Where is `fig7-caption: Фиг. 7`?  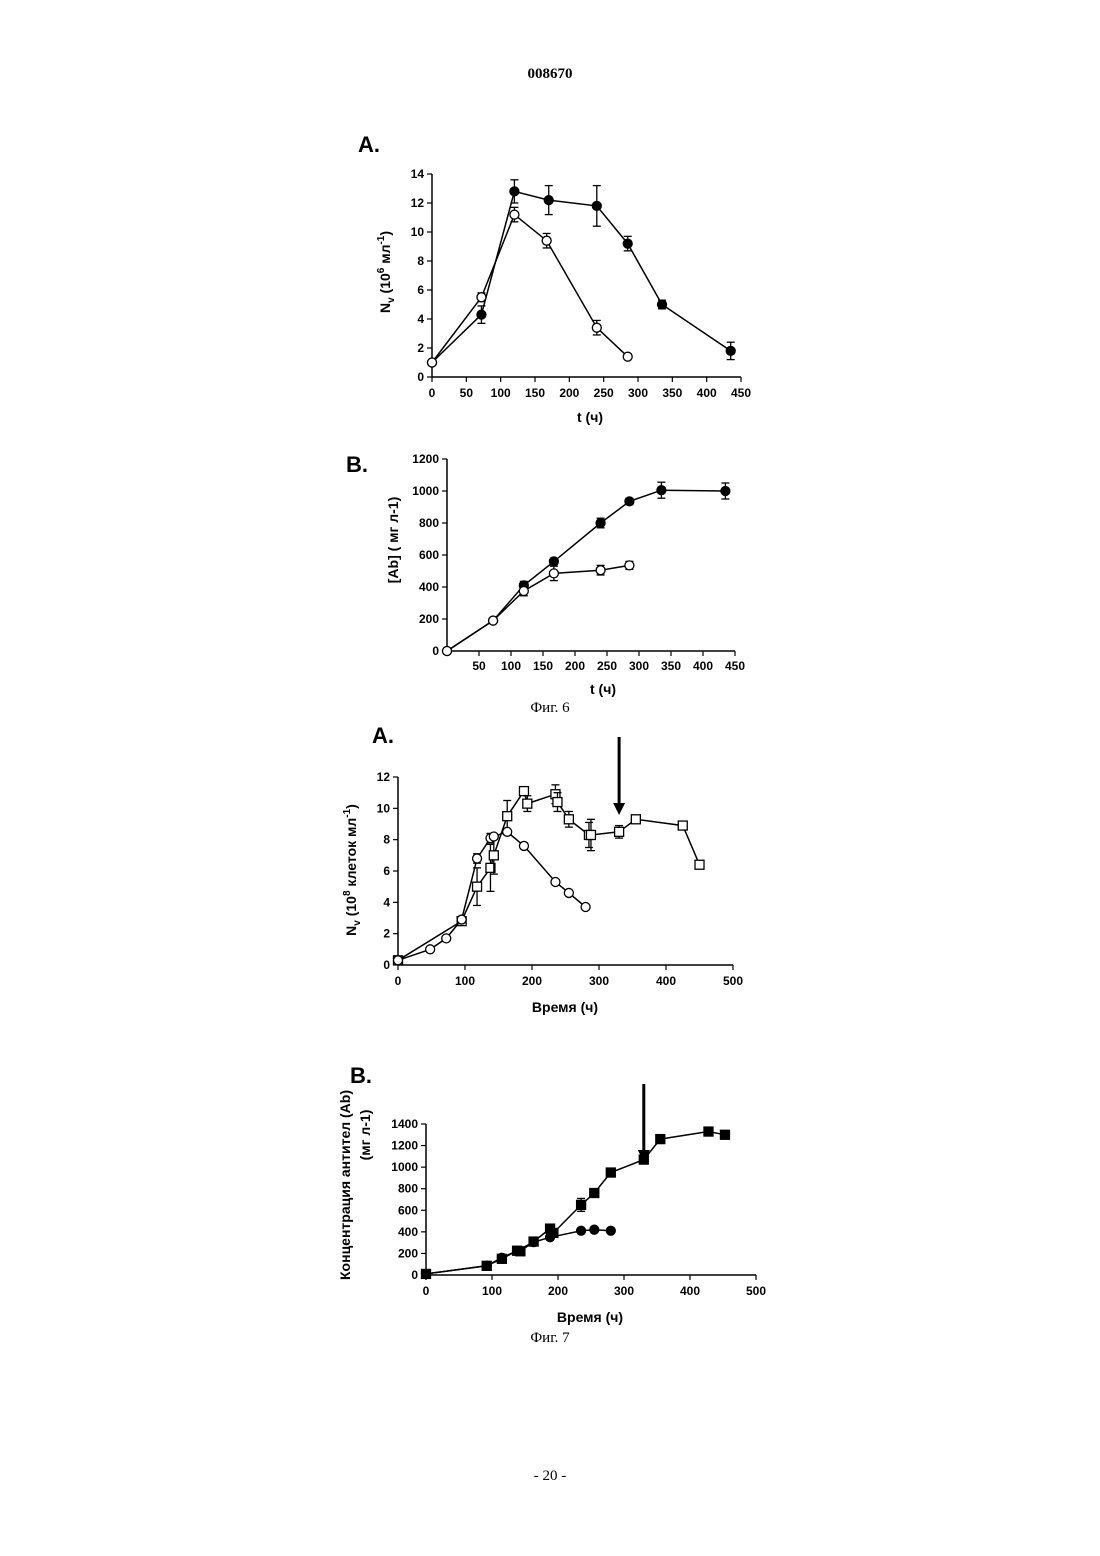 fig7-caption: Фиг. 7 is located at coordinates (550, 1338).